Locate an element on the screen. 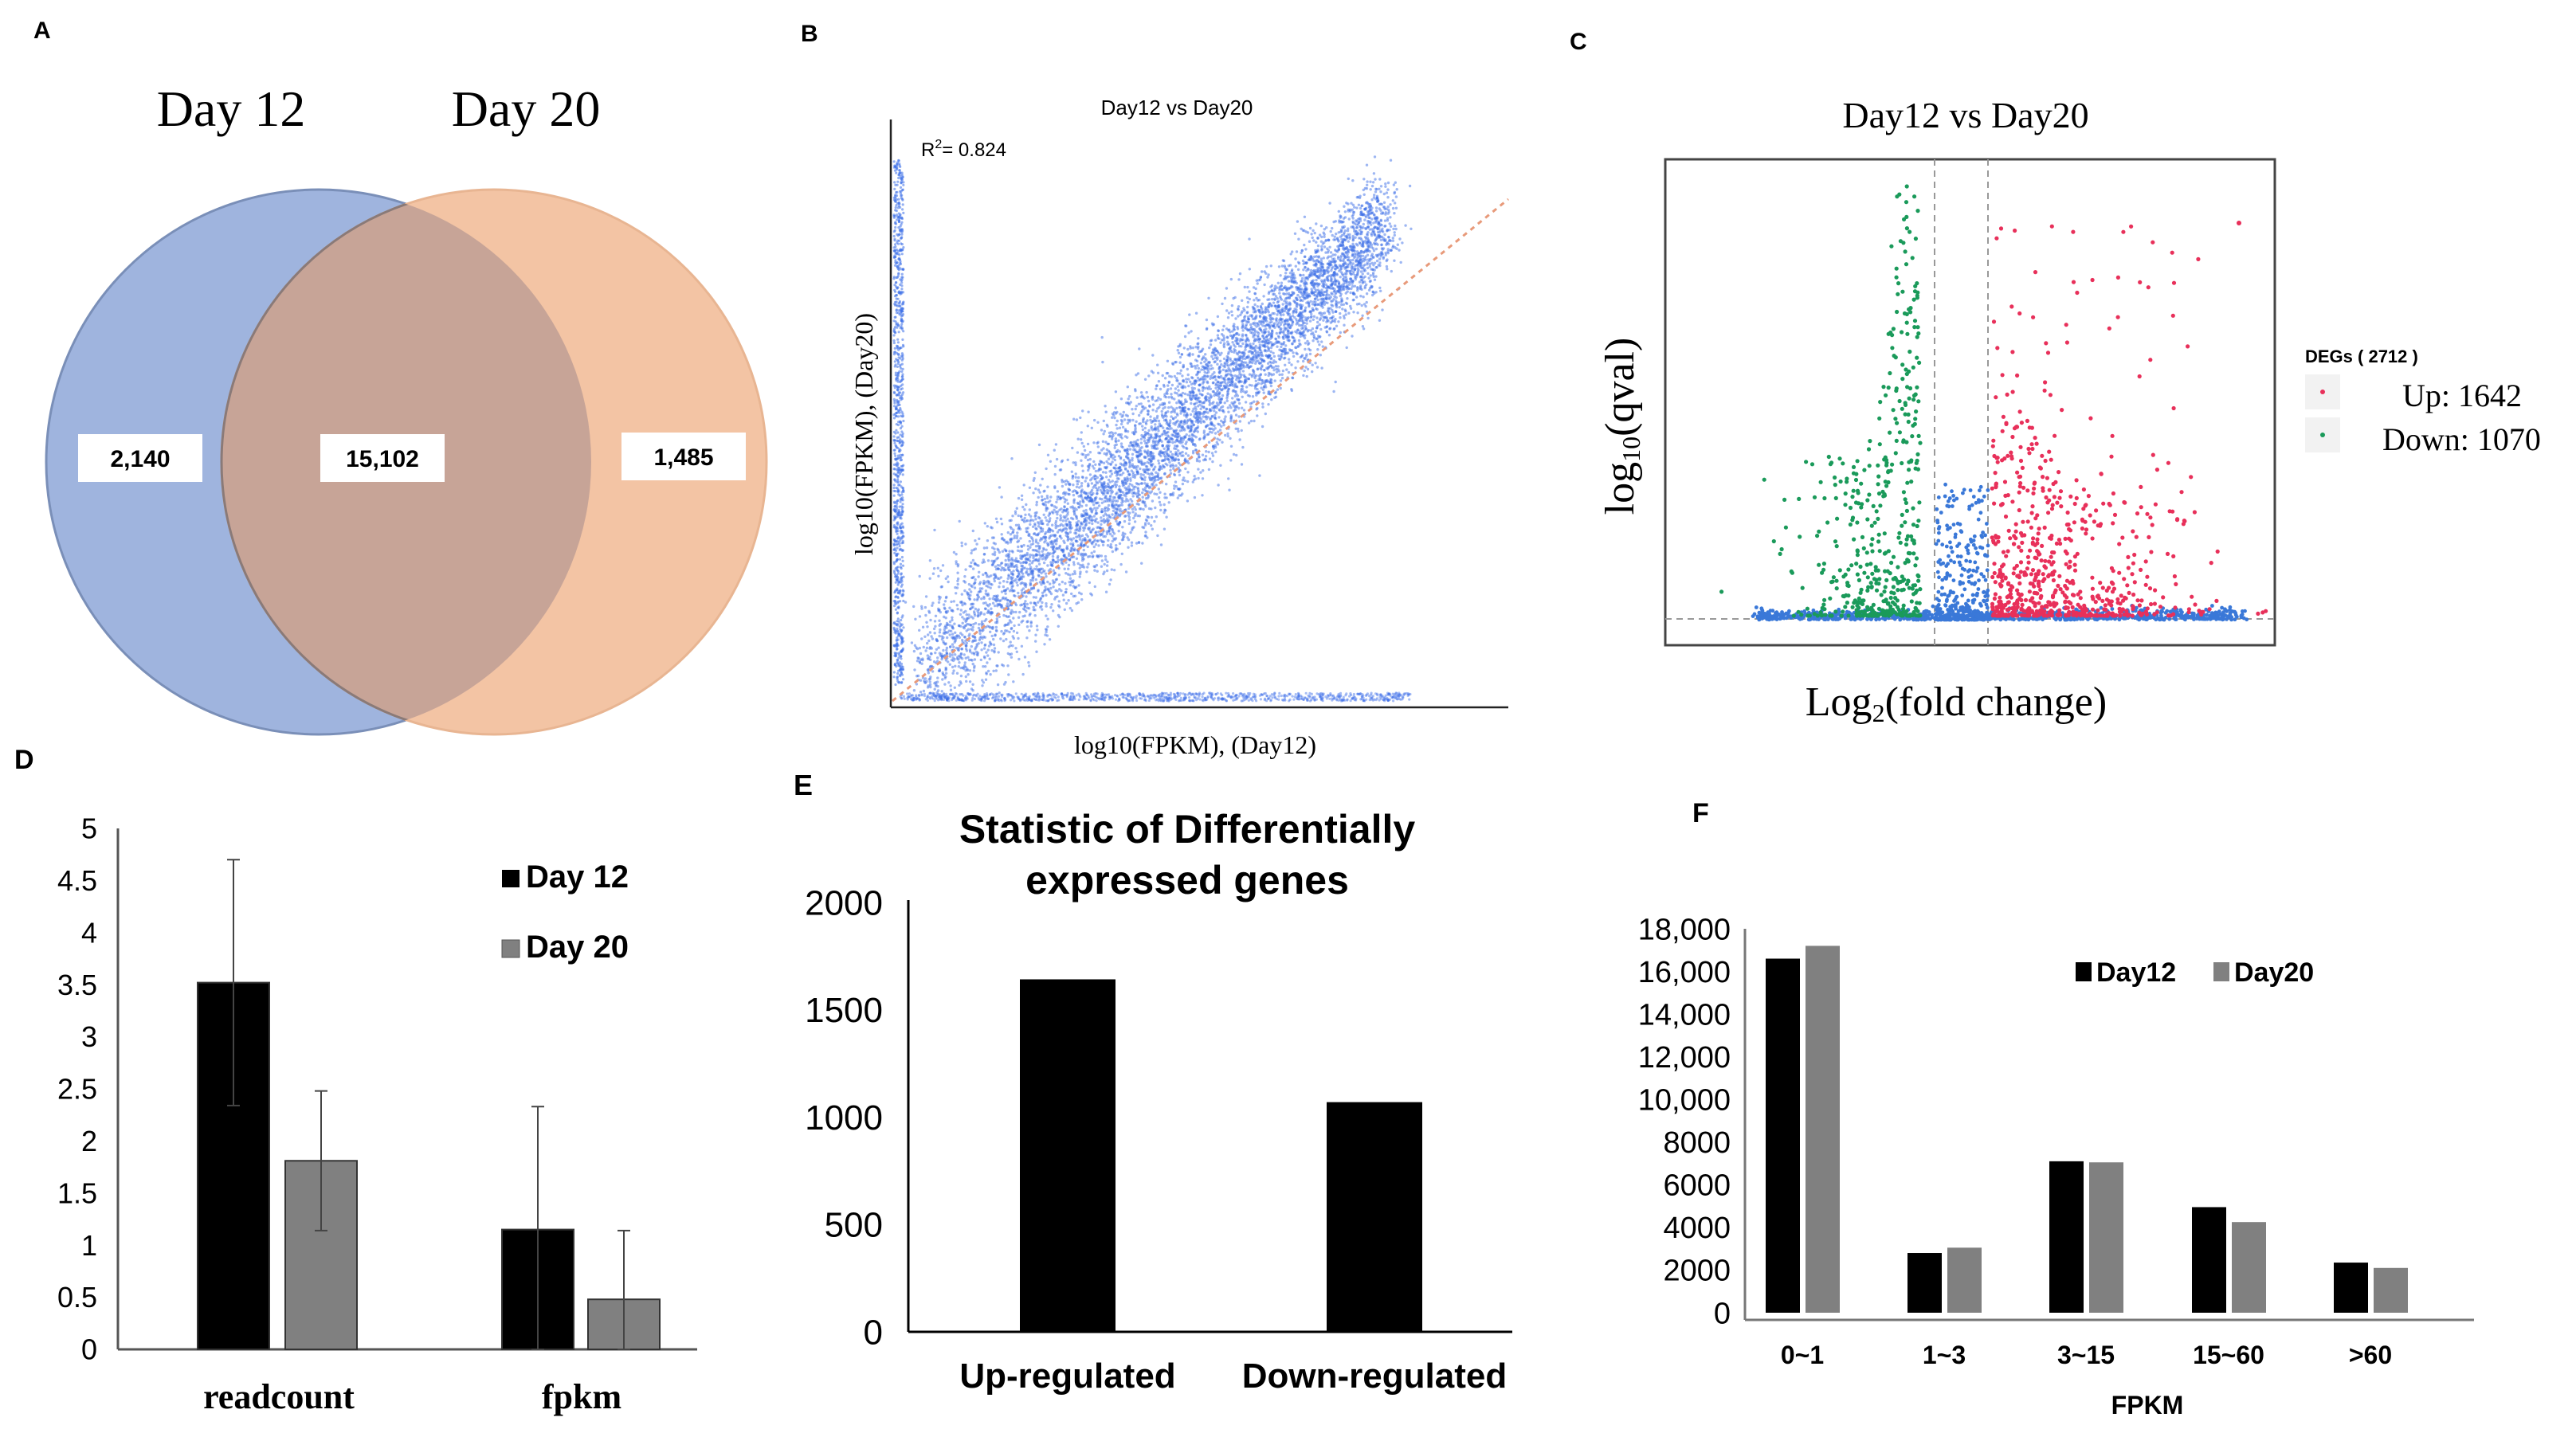 This screenshot has width=2576, height=1433. panel-a-venn: A Day 12 Day 20 2,140 15,102 1,485 is located at coordinates (401, 377).